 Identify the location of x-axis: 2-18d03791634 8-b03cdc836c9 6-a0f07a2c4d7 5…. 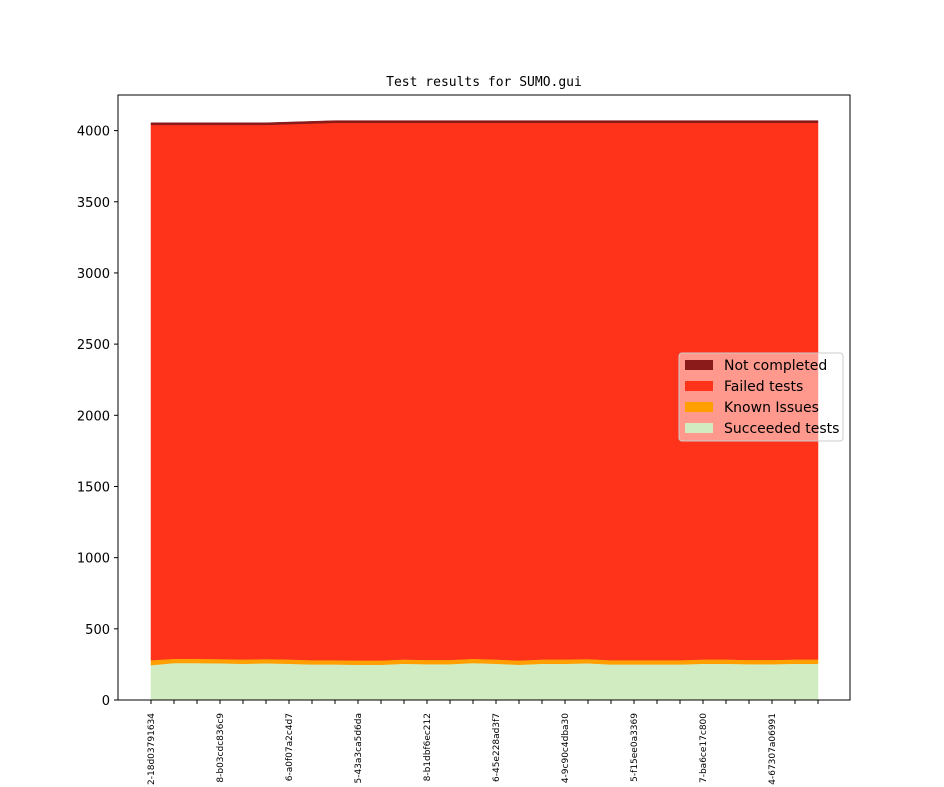
(483, 742).